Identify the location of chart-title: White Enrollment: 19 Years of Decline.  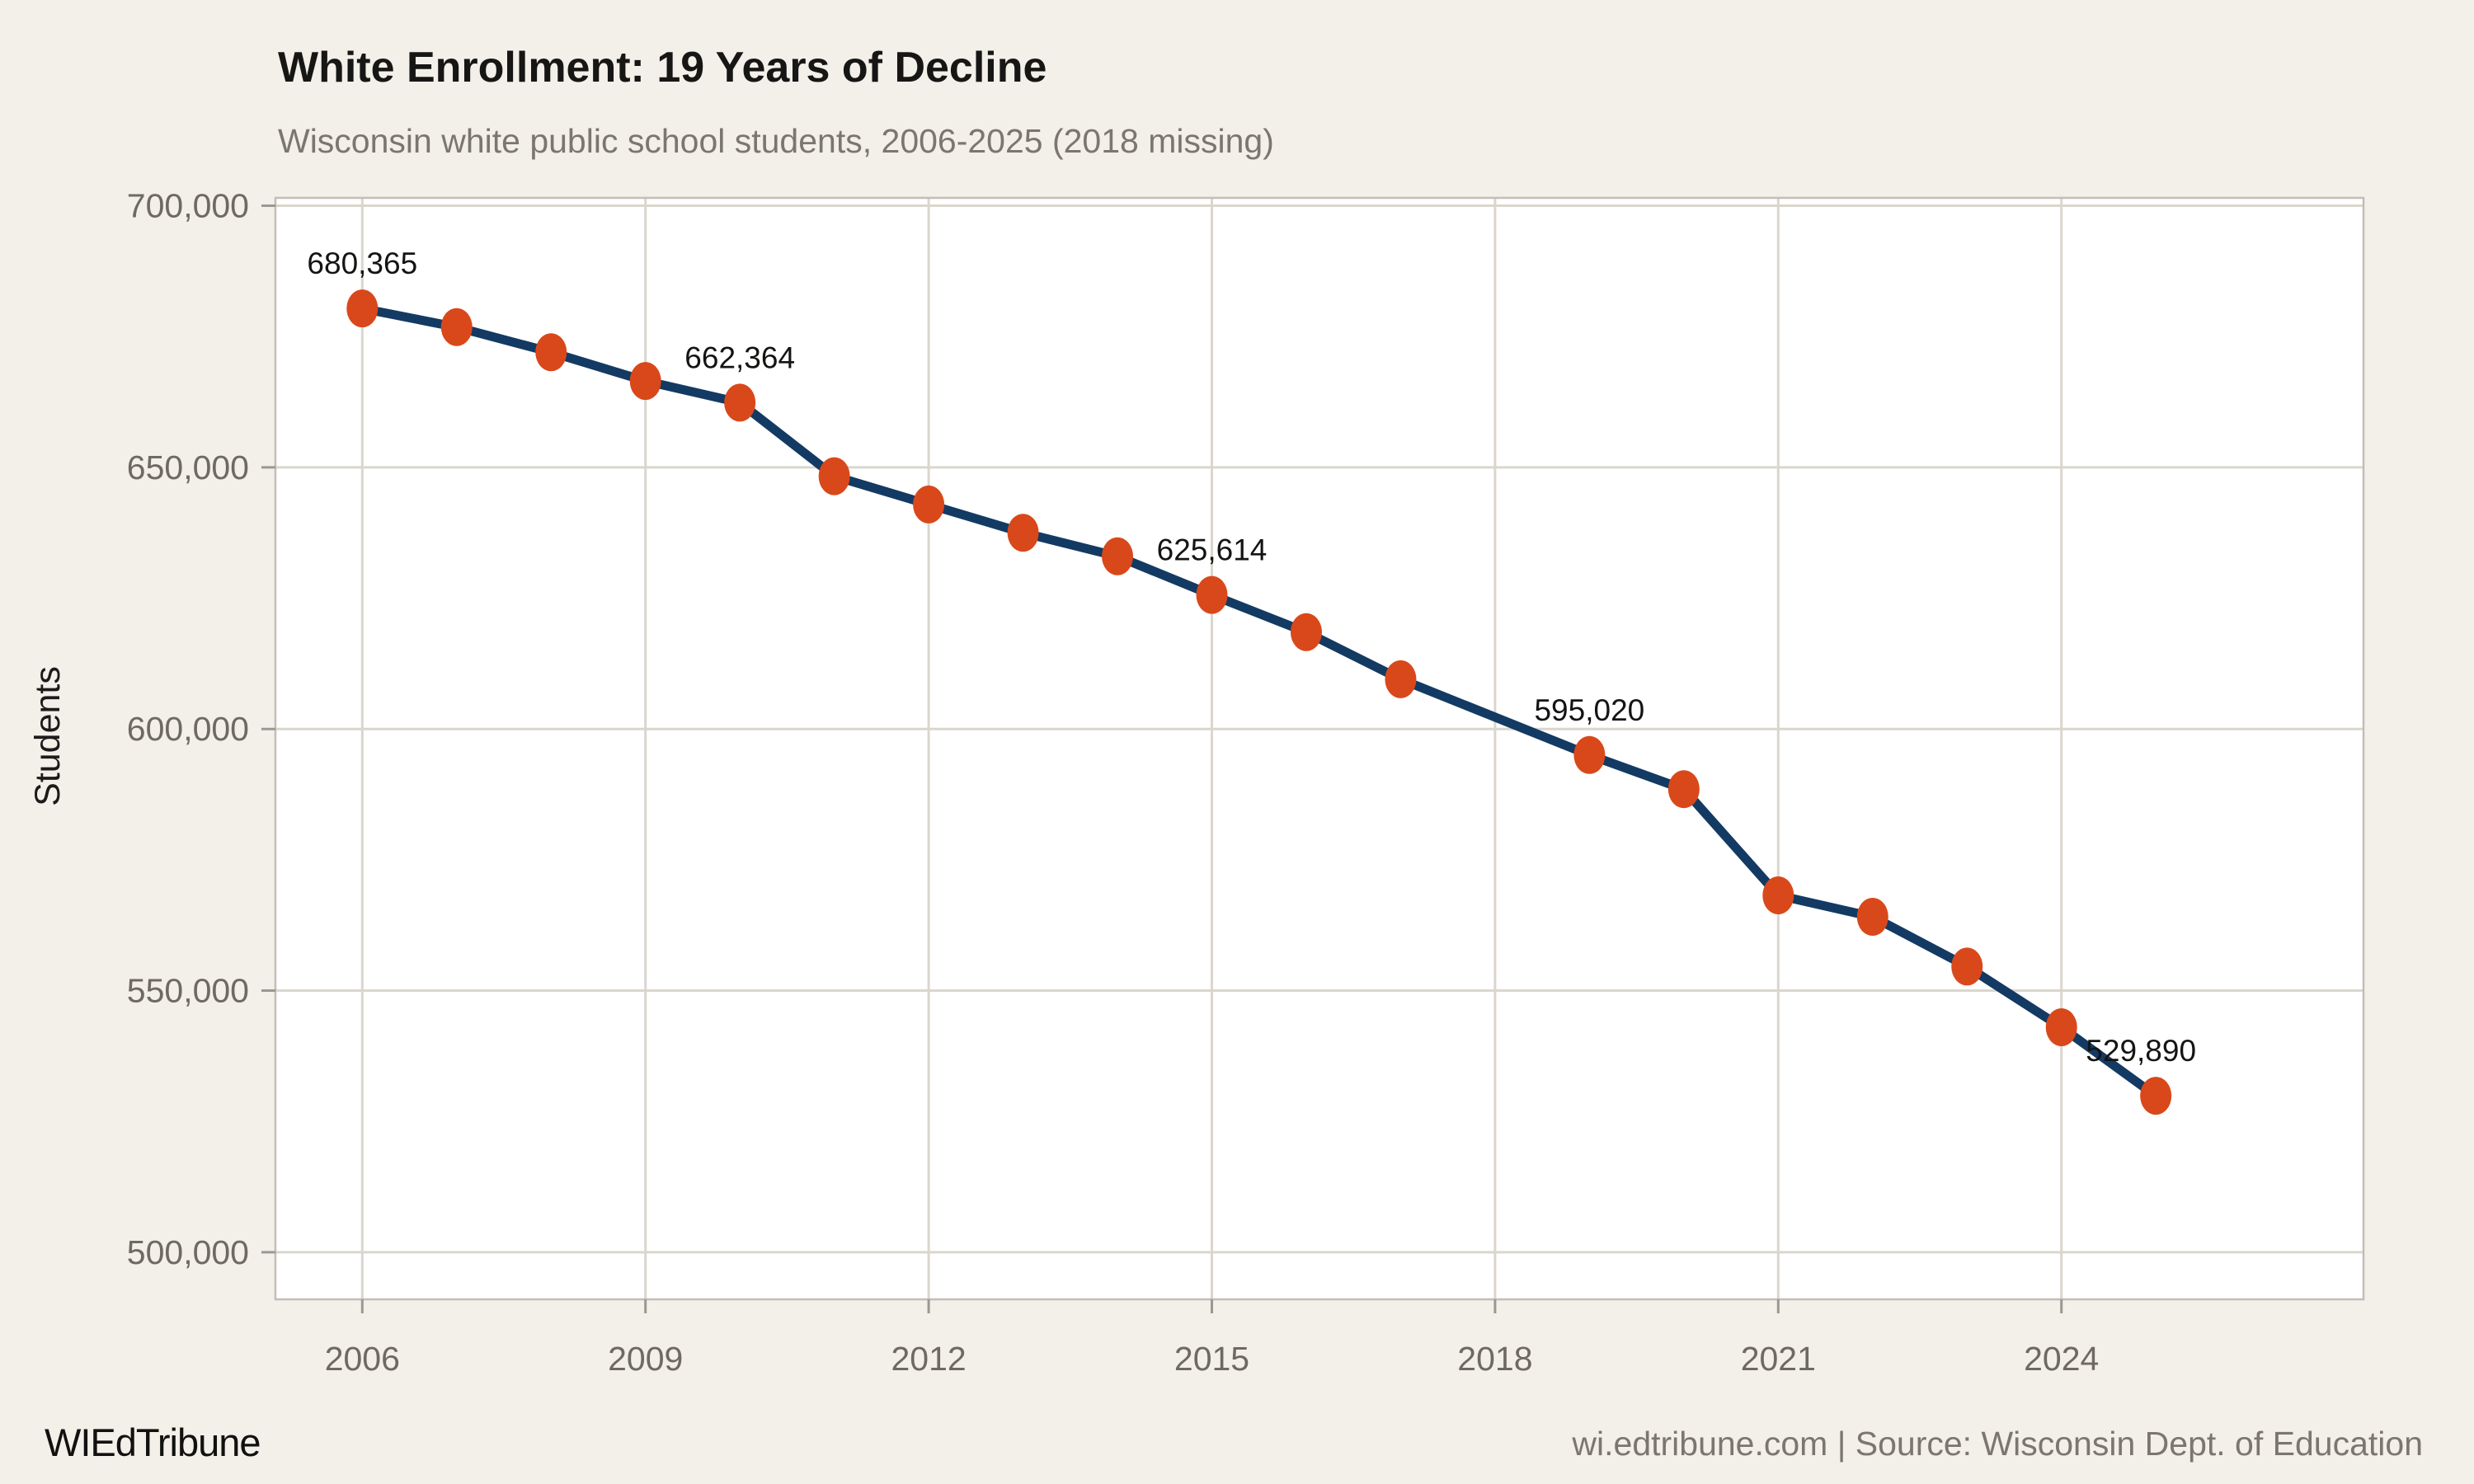
(662, 68).